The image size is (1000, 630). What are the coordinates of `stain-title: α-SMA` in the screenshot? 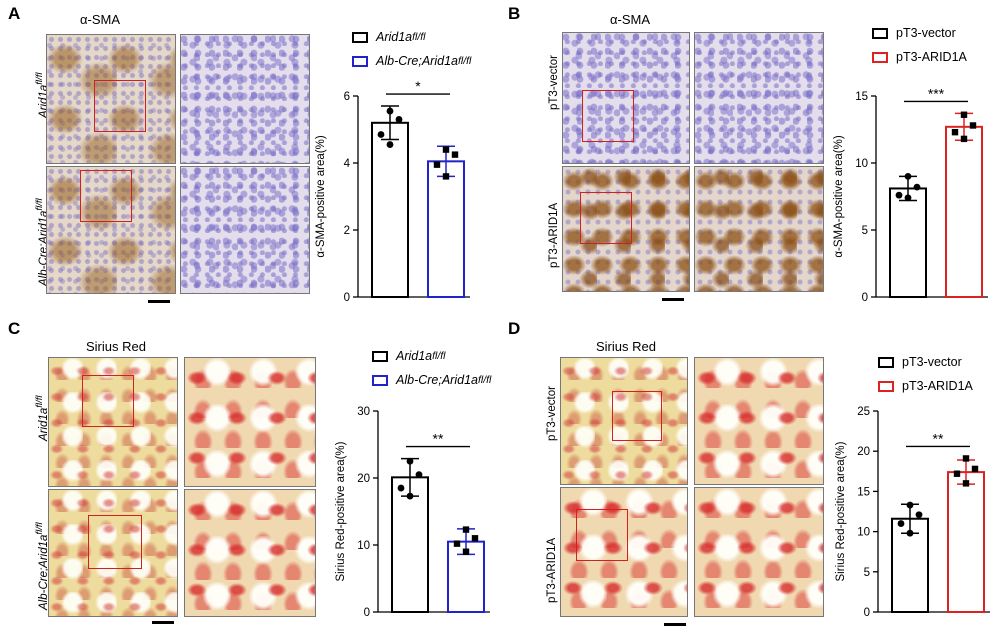 It's located at (100, 19).